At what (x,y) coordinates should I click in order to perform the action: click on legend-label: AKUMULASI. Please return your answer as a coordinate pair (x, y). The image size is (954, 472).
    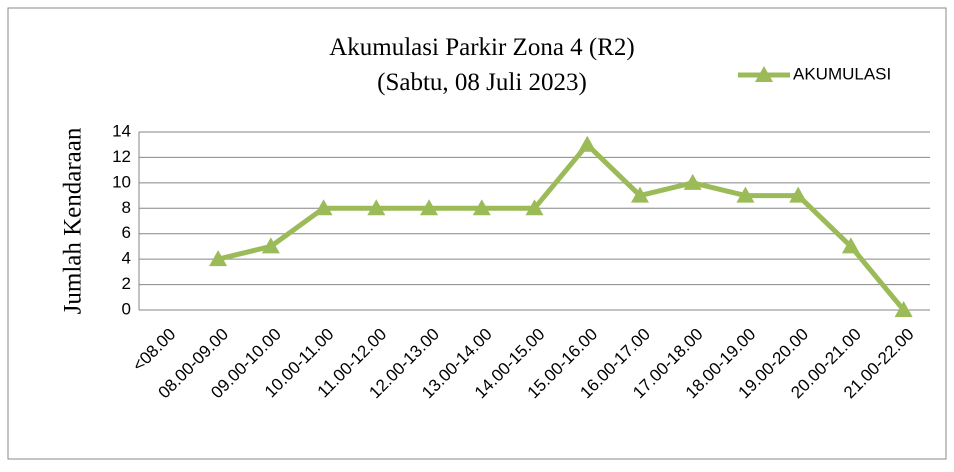
    Looking at the image, I should click on (842, 73).